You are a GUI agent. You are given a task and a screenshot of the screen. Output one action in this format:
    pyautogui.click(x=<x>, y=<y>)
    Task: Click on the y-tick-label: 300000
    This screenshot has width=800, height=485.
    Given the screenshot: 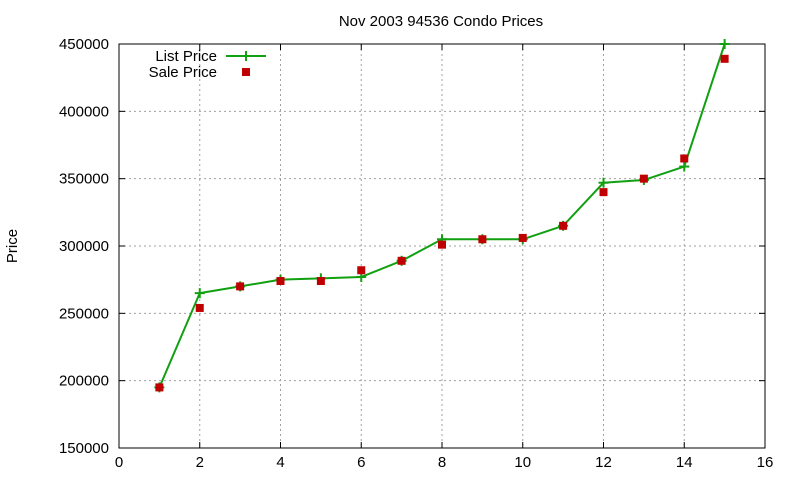 What is the action you would take?
    pyautogui.click(x=84, y=246)
    